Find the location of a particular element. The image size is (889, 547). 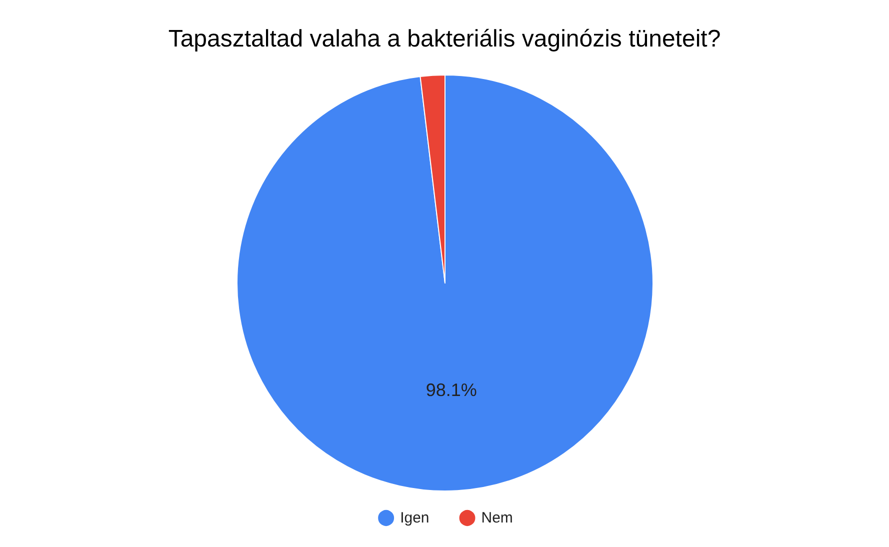

legend-label: Igen is located at coordinates (415, 518).